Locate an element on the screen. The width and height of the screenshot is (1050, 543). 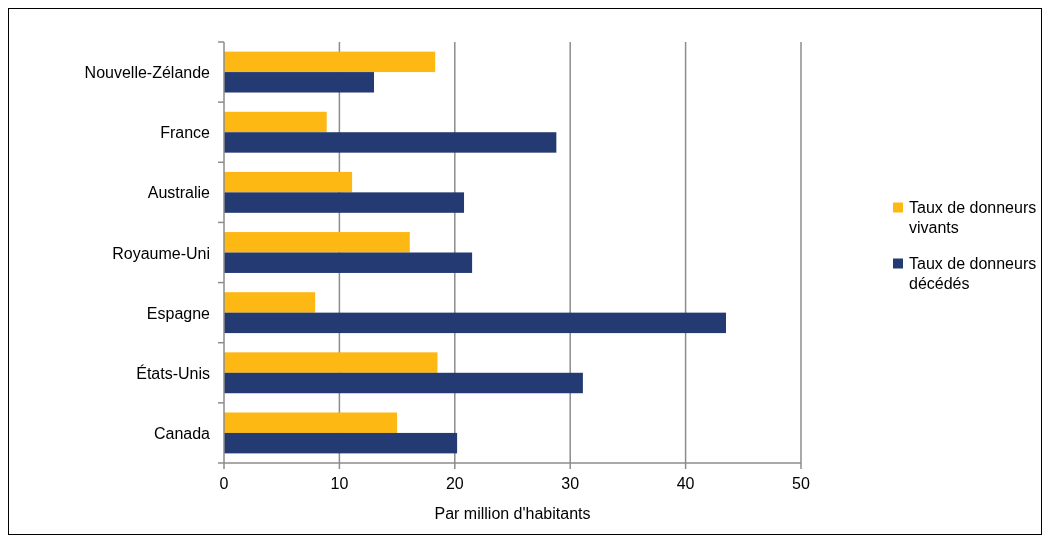
y-tick-label: Nouvelle-Zélande is located at coordinates (147, 73).